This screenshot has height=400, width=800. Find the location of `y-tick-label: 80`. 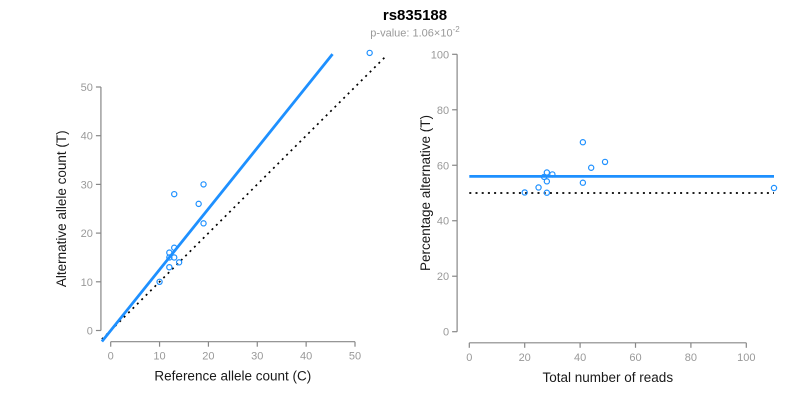

y-tick-label: 80 is located at coordinates (443, 111).